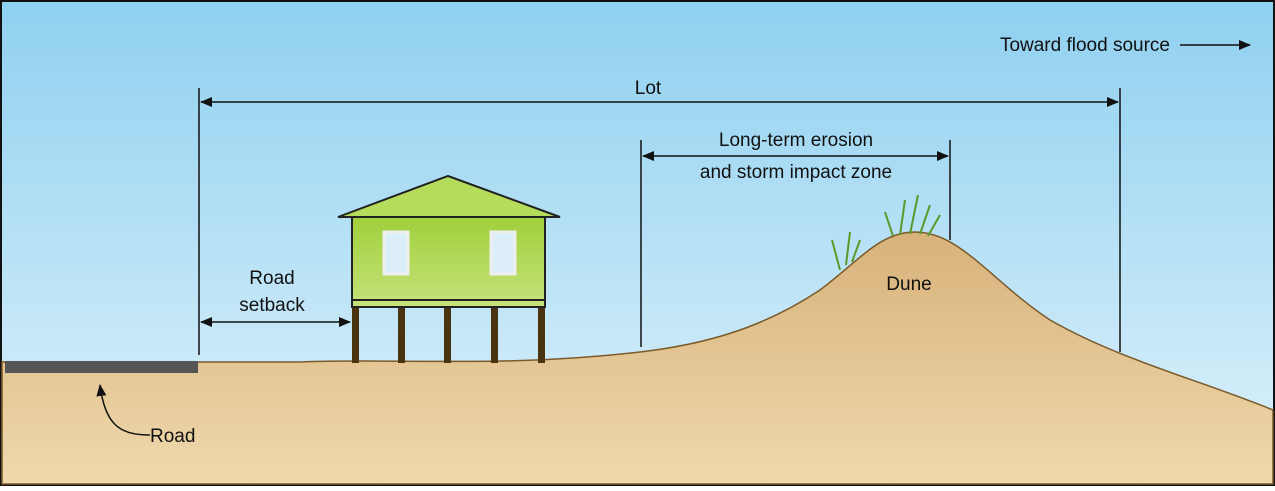 This screenshot has height=491, width=1275. I want to click on dune-grass, so click(886, 232).